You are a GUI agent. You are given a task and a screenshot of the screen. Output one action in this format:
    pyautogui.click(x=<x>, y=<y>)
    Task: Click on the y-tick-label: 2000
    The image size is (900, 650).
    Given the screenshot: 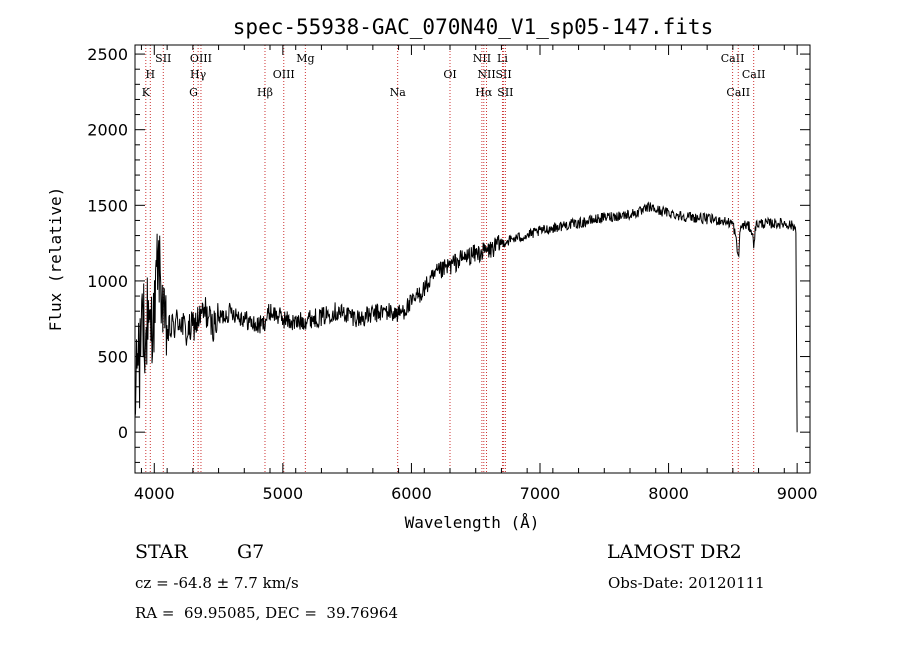 What is the action you would take?
    pyautogui.click(x=107, y=130)
    